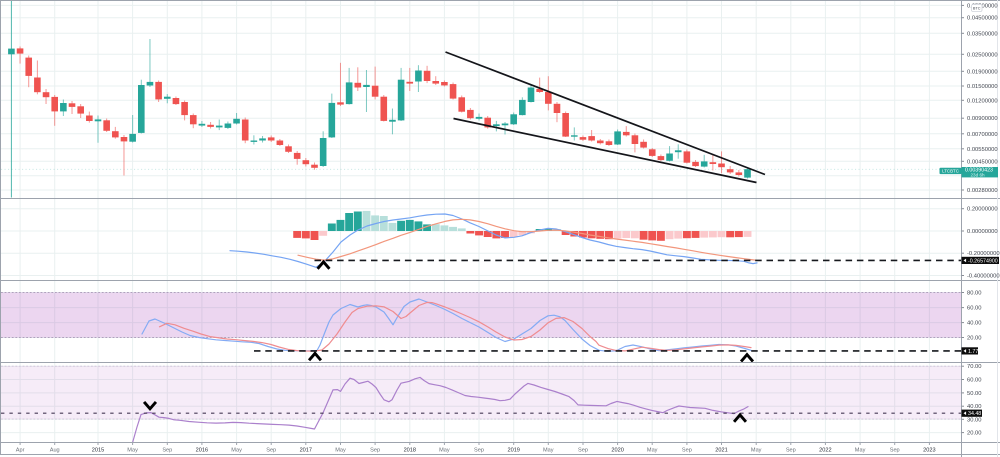 This screenshot has width=1000, height=457. What do you see at coordinates (982, 72) in the screenshot?
I see `svg-text: 0.01900000` at bounding box center [982, 72].